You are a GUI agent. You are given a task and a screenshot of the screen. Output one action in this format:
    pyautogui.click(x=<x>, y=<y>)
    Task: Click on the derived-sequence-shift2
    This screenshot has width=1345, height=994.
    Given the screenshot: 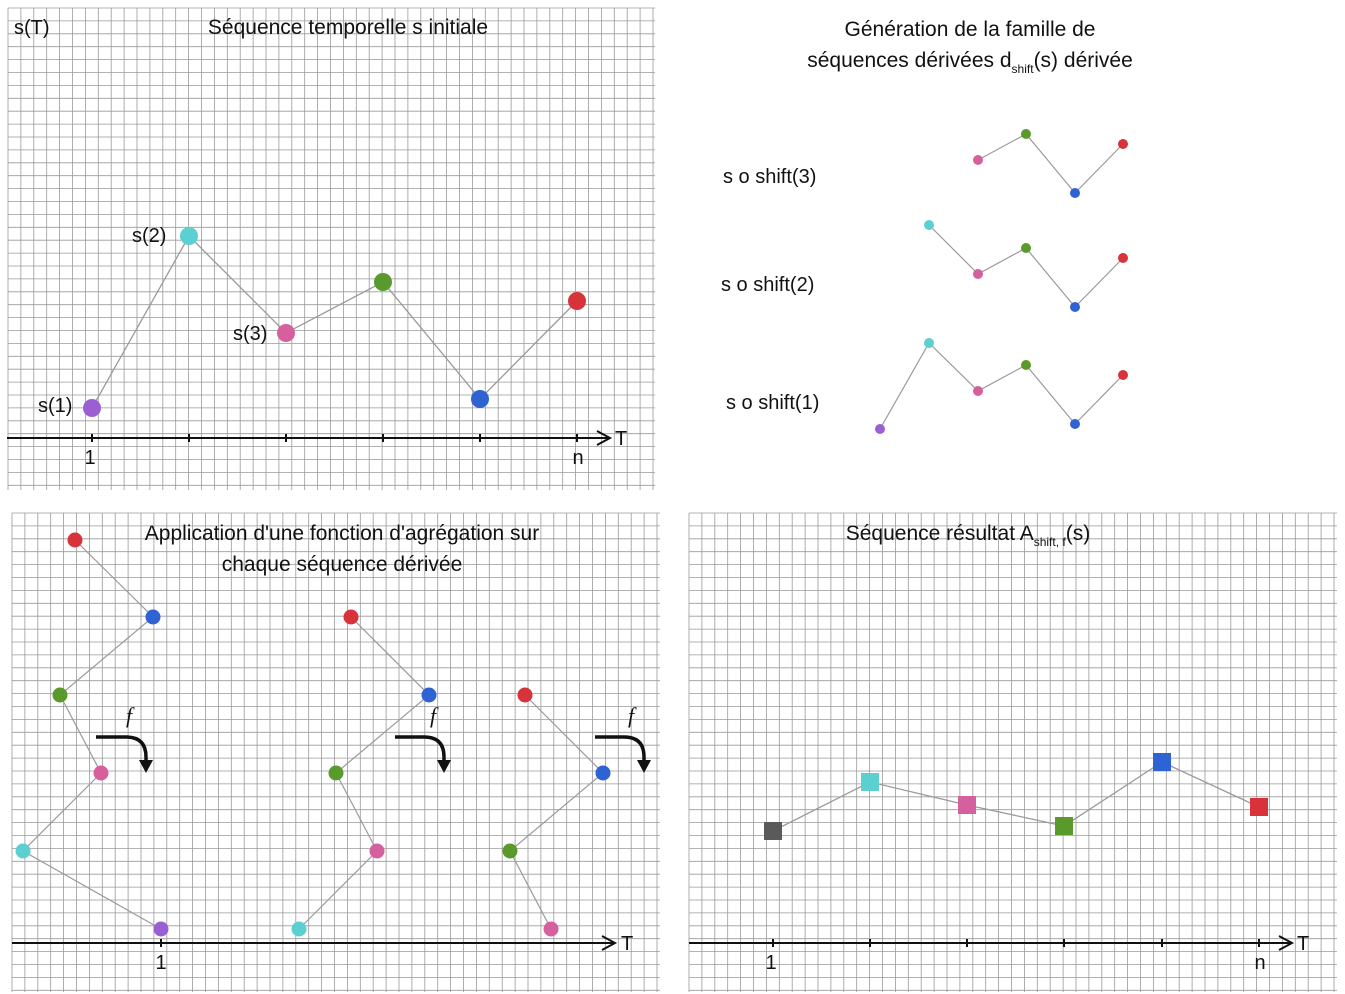 What is the action you would take?
    pyautogui.click(x=1026, y=266)
    